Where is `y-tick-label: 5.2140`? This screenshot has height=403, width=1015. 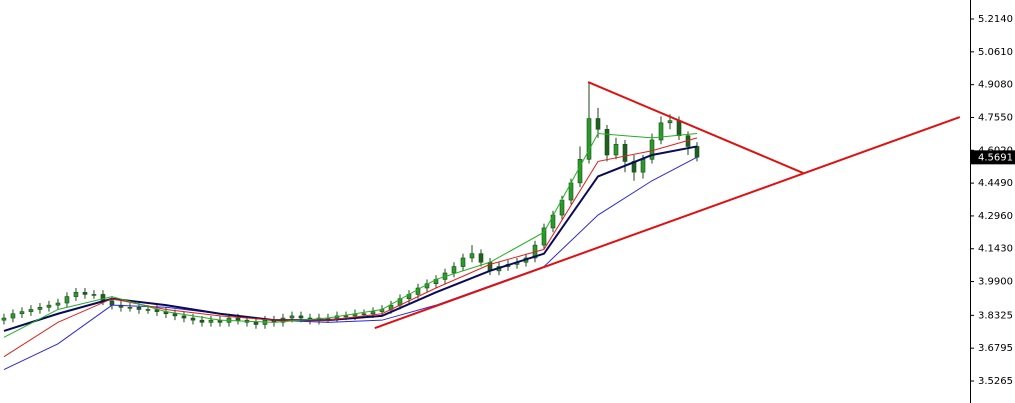 y-tick-label: 5.2140 is located at coordinates (995, 19).